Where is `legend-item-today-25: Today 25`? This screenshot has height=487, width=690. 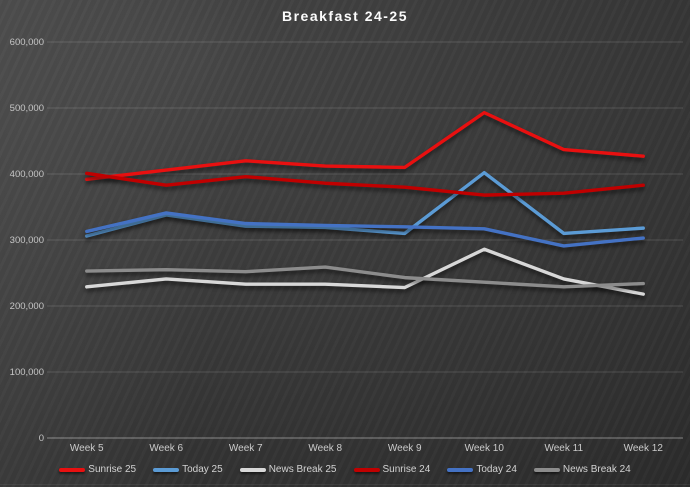
legend-item-today-25: Today 25 is located at coordinates (188, 470).